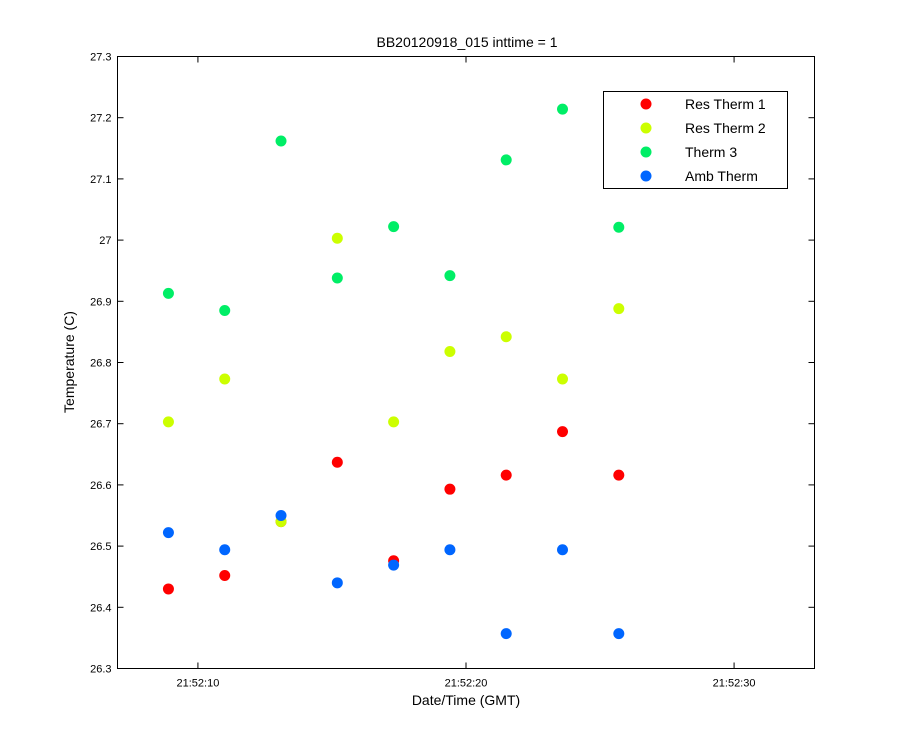 The image size is (900, 750). I want to click on y-tick-label: 26.3, so click(100, 670).